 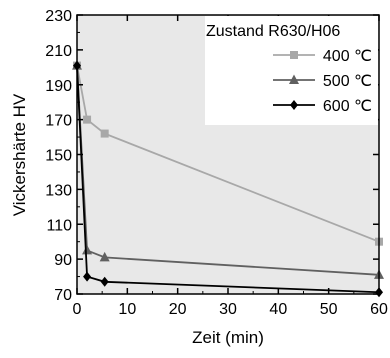 What do you see at coordinates (58, 156) in the screenshot?
I see `y-tick-label-4: 150` at bounding box center [58, 156].